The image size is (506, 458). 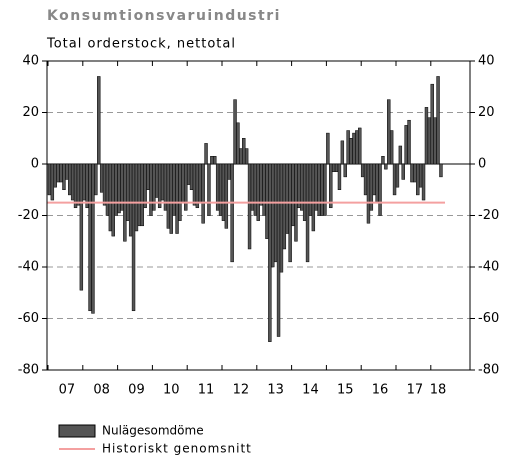 I want to click on y-tick-label: -20, so click(x=28, y=215).